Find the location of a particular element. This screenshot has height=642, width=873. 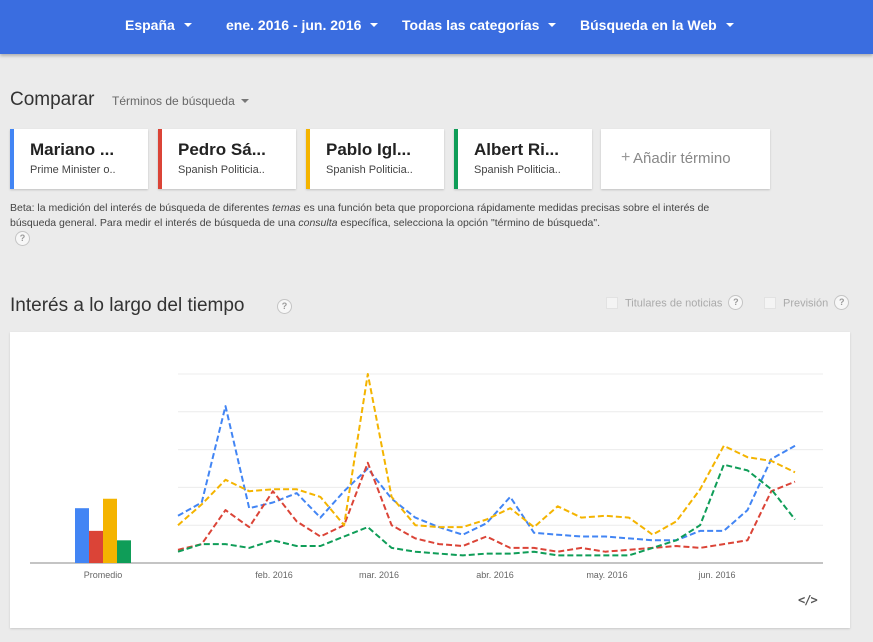

beta-note-emphasis: temas is located at coordinates (286, 208).